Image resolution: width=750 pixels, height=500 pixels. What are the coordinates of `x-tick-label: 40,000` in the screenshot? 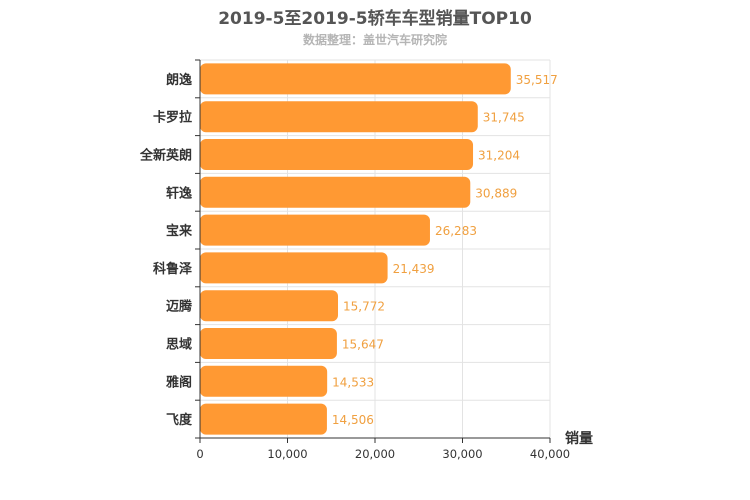 It's located at (550, 454).